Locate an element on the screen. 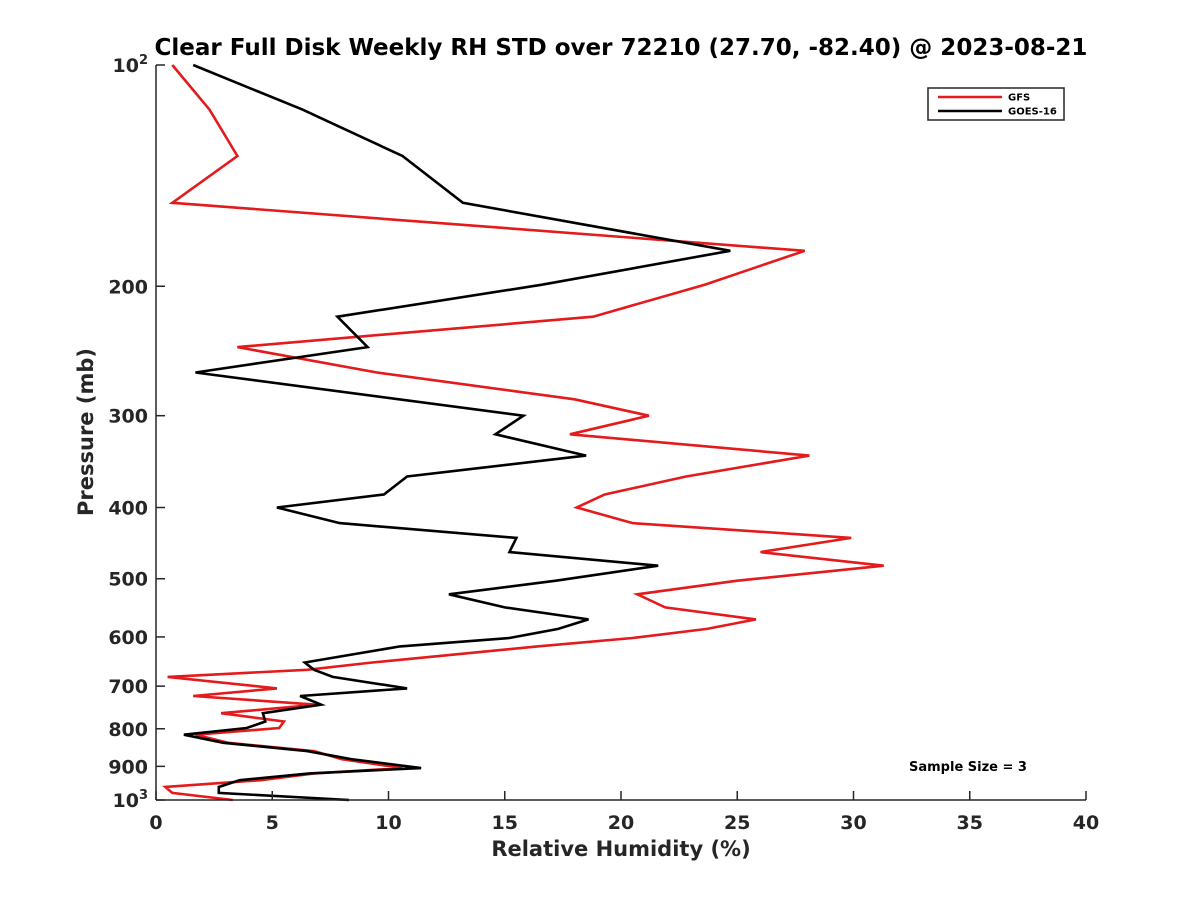 The height and width of the screenshot is (900, 1200). y-tick-label: 800 is located at coordinates (128, 730).